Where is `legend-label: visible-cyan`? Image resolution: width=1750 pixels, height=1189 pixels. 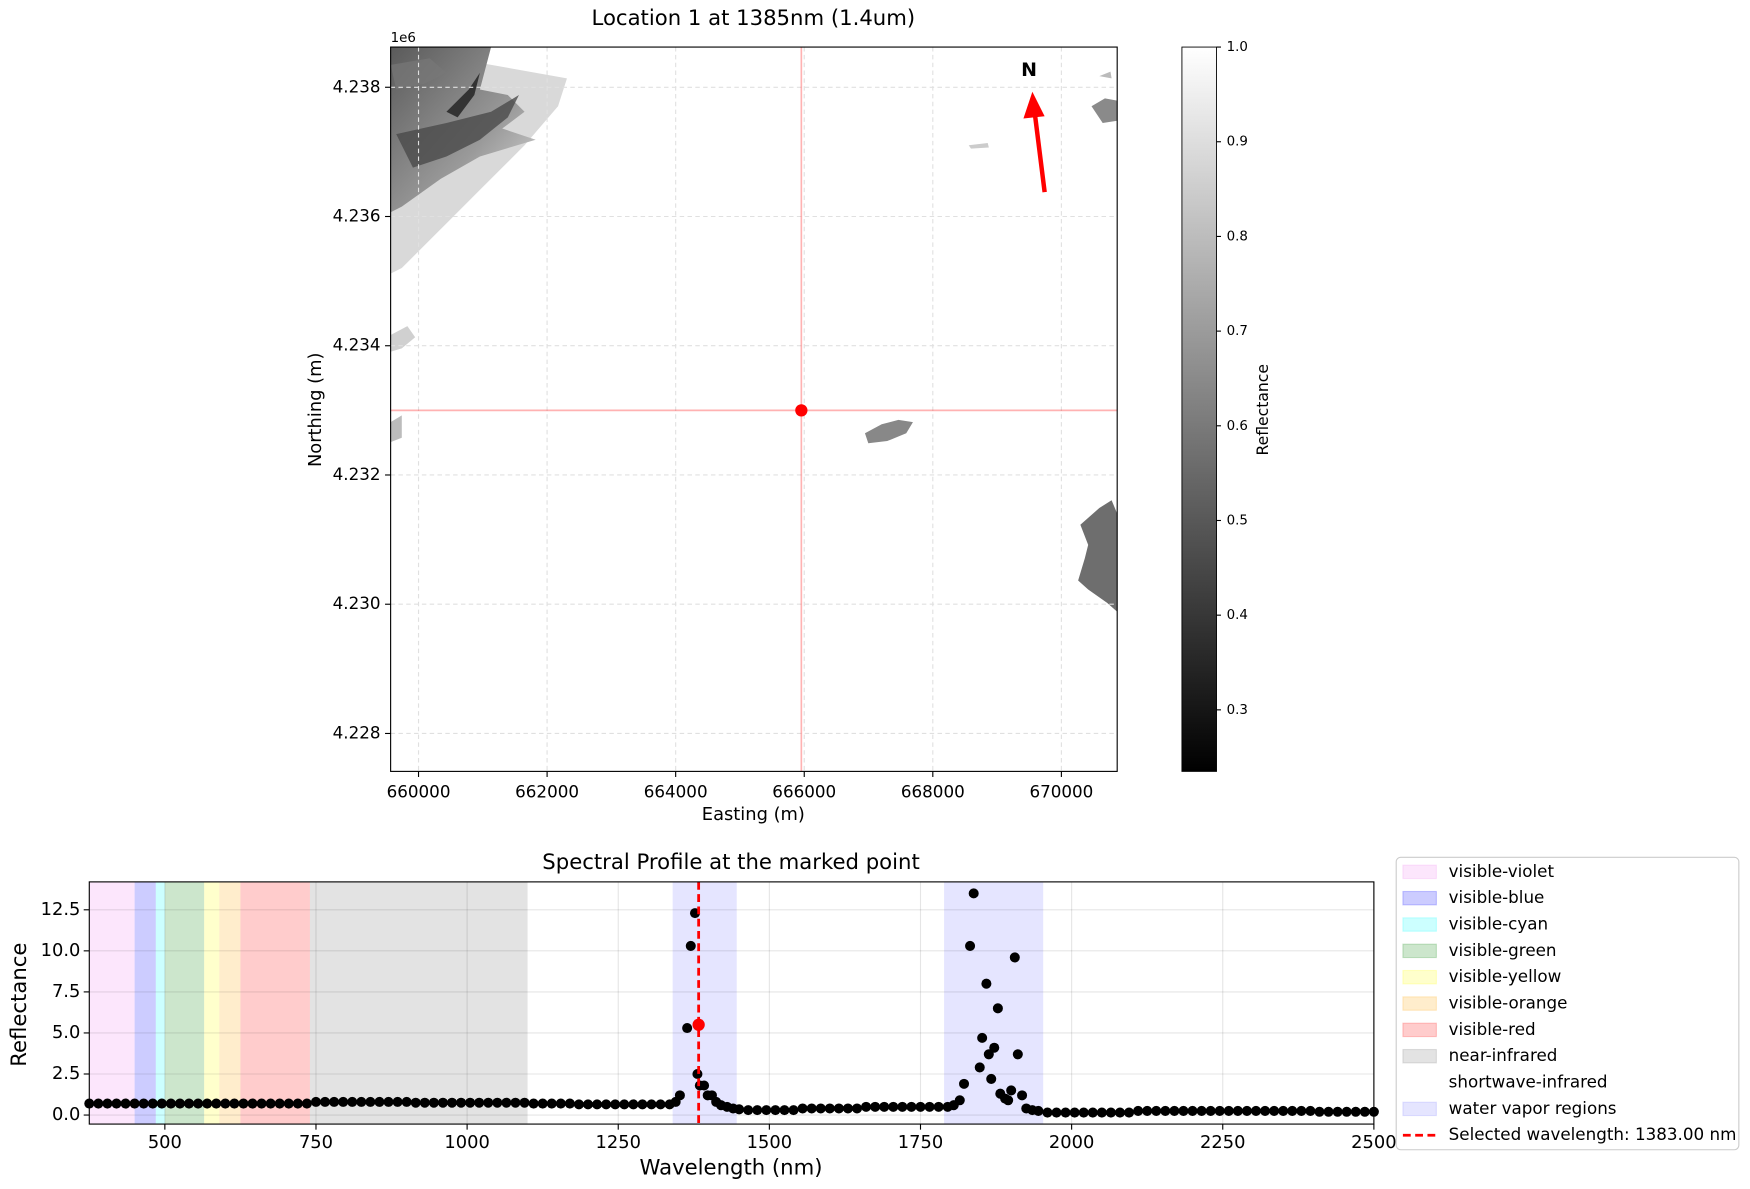
legend-label: visible-cyan is located at coordinates (1498, 924).